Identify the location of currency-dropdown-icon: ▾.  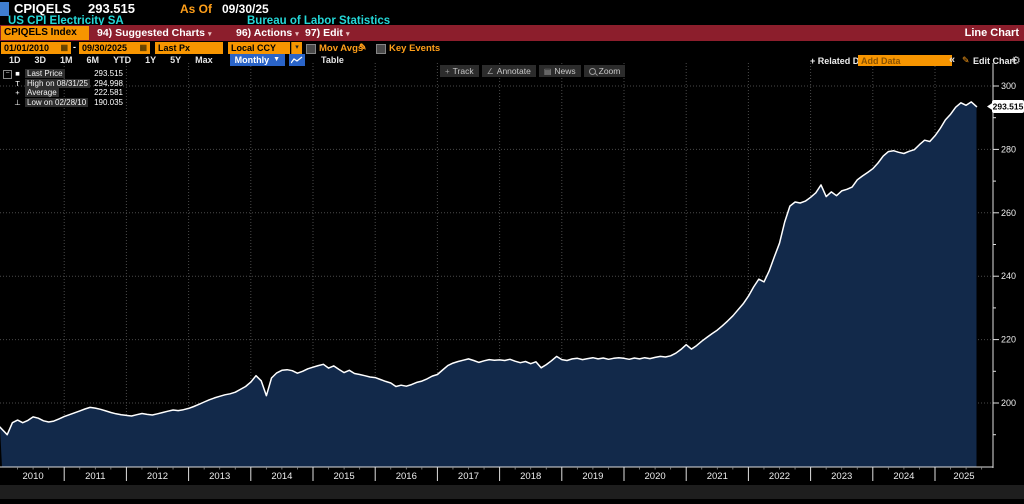
(296, 48).